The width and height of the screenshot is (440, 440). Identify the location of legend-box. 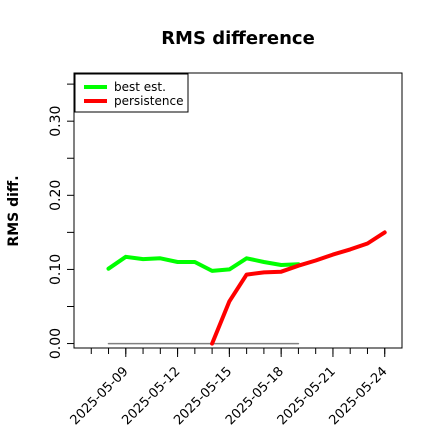
(131, 93).